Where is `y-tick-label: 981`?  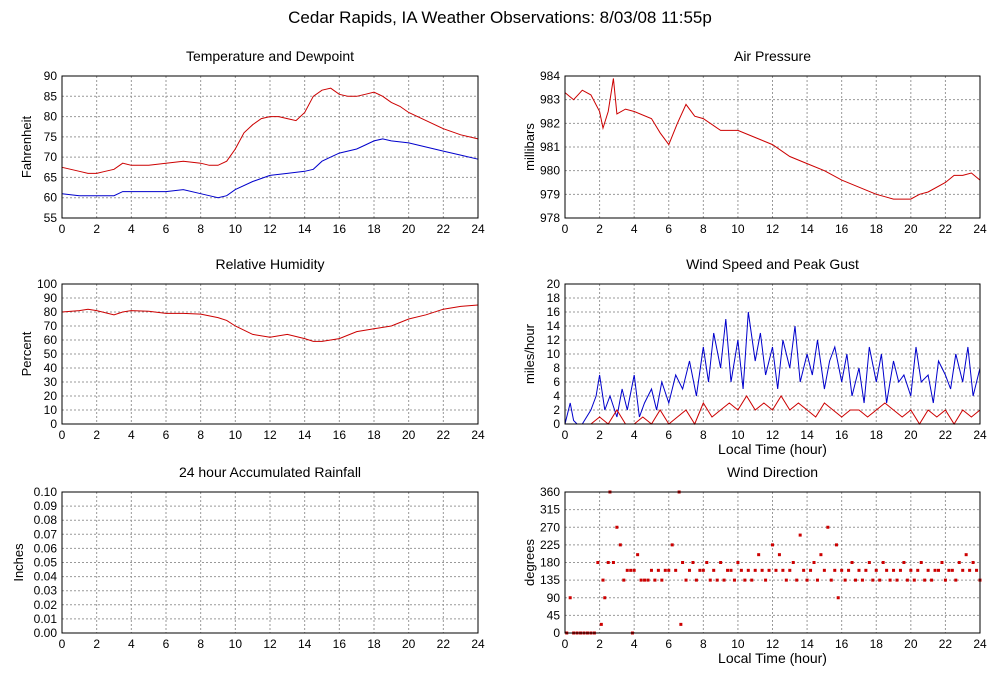
y-tick-label: 981 is located at coordinates (550, 147).